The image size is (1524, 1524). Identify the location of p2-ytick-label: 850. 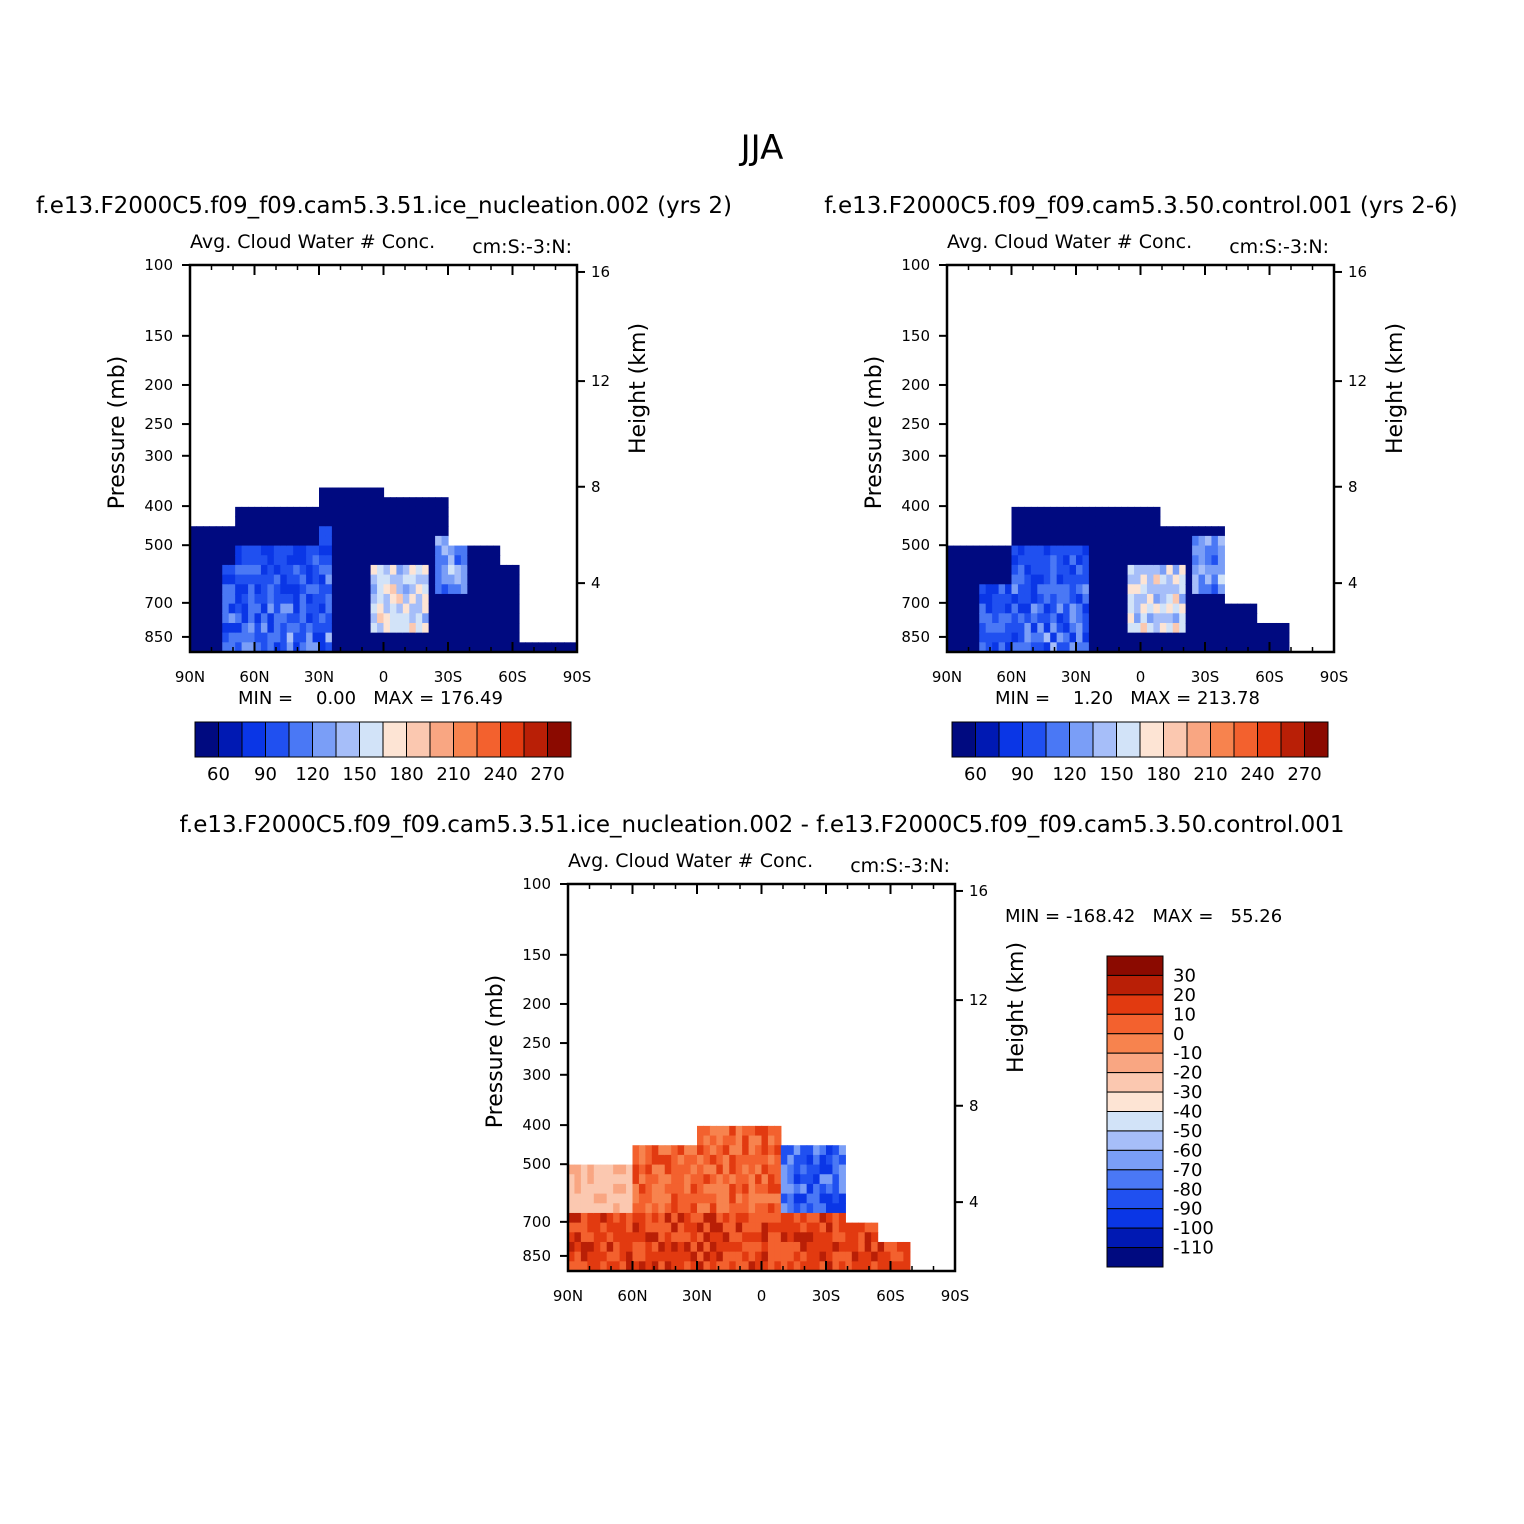
(915, 637).